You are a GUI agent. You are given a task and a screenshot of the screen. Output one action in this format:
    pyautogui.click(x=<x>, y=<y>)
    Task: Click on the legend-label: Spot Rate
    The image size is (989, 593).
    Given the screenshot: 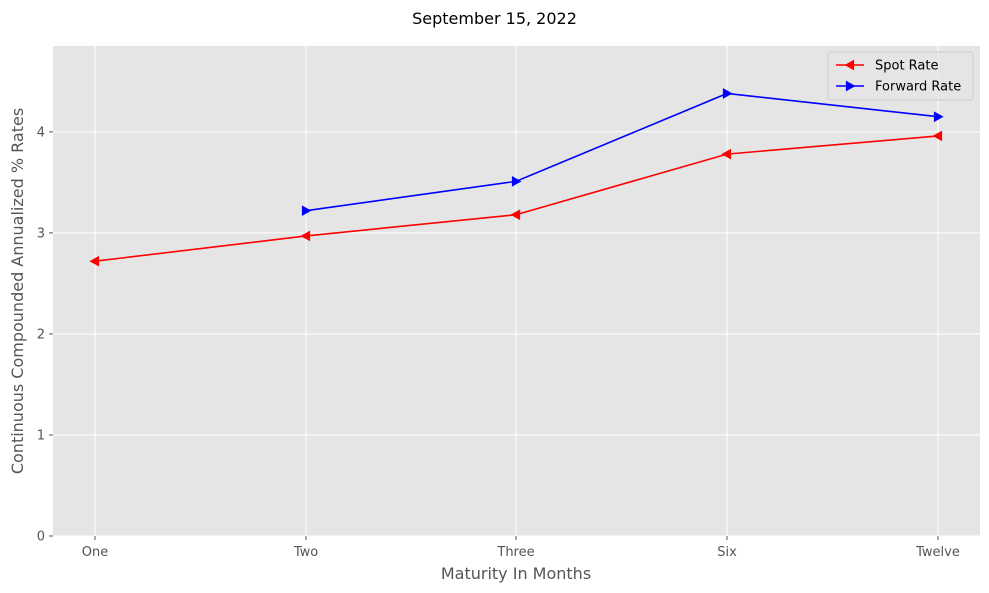 What is the action you would take?
    pyautogui.click(x=907, y=66)
    